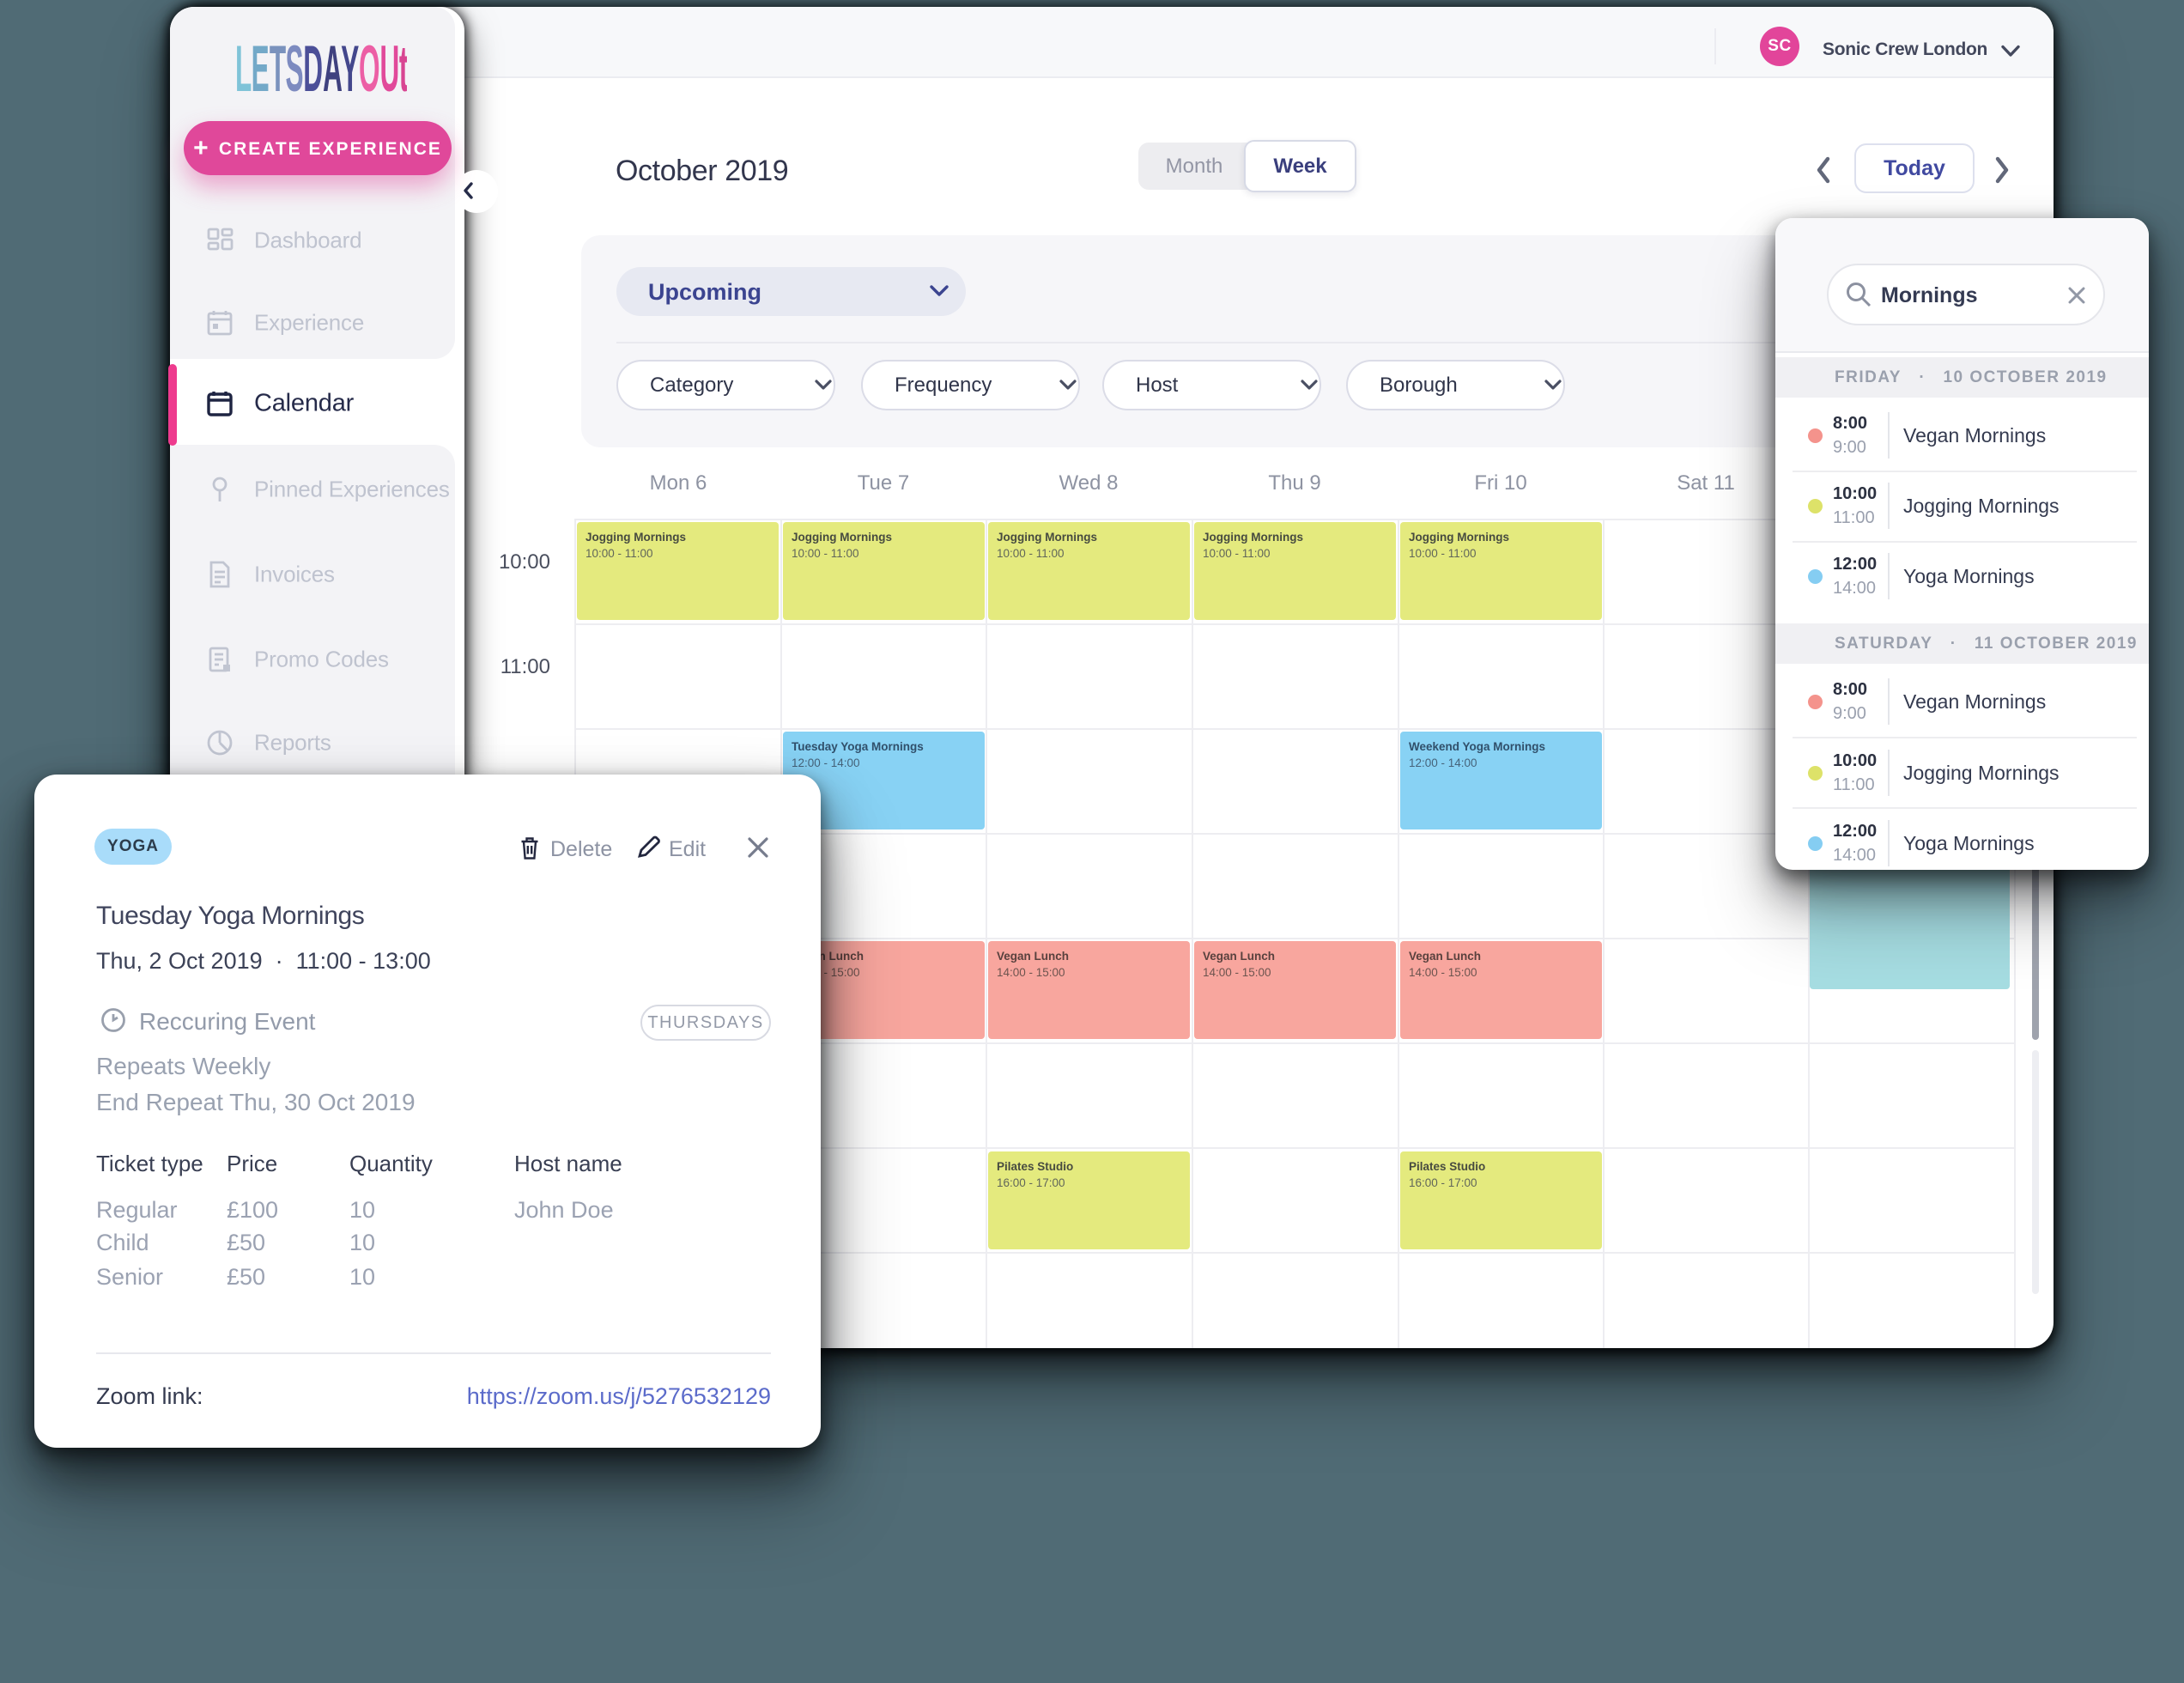 Image resolution: width=2184 pixels, height=1683 pixels. Describe the element at coordinates (389, 68) in the screenshot. I see `svg-text: U` at that location.